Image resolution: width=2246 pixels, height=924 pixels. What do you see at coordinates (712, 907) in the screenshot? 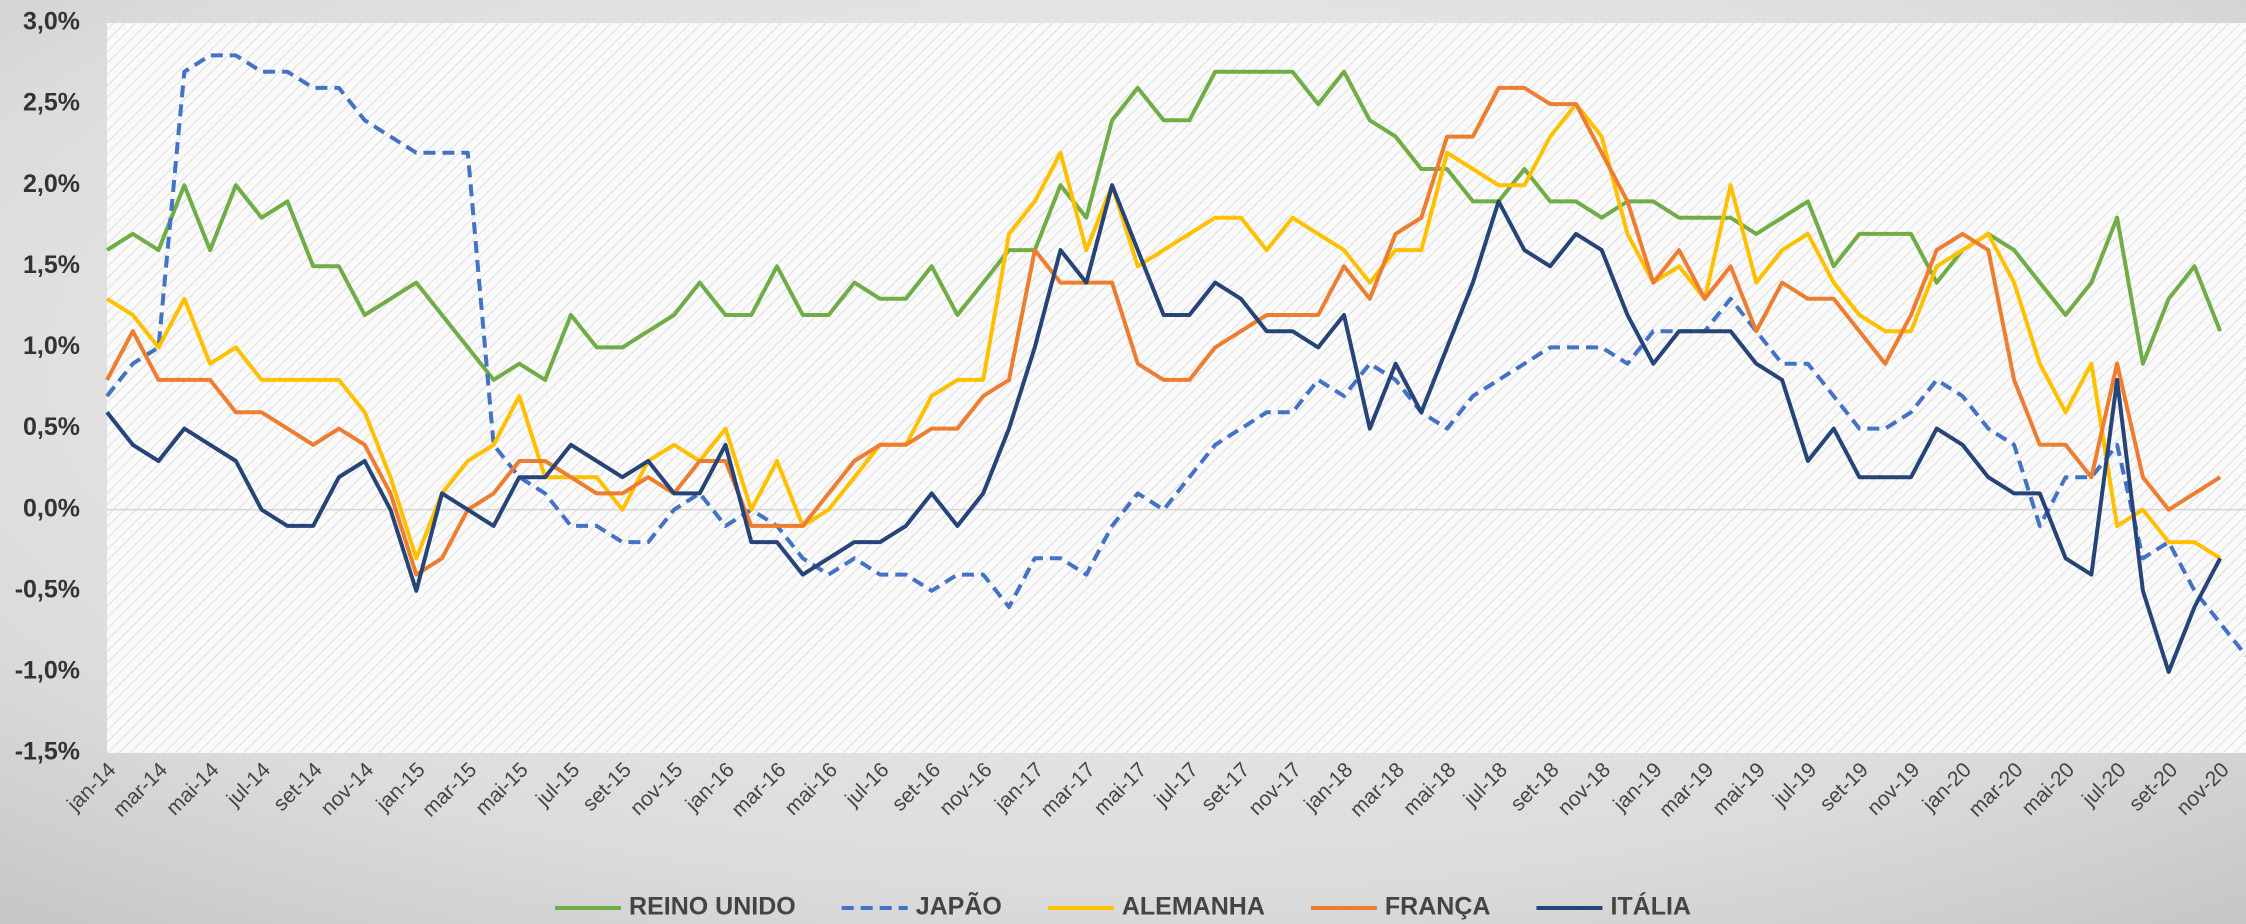
I see `legend-label: REINO UNIDO` at bounding box center [712, 907].